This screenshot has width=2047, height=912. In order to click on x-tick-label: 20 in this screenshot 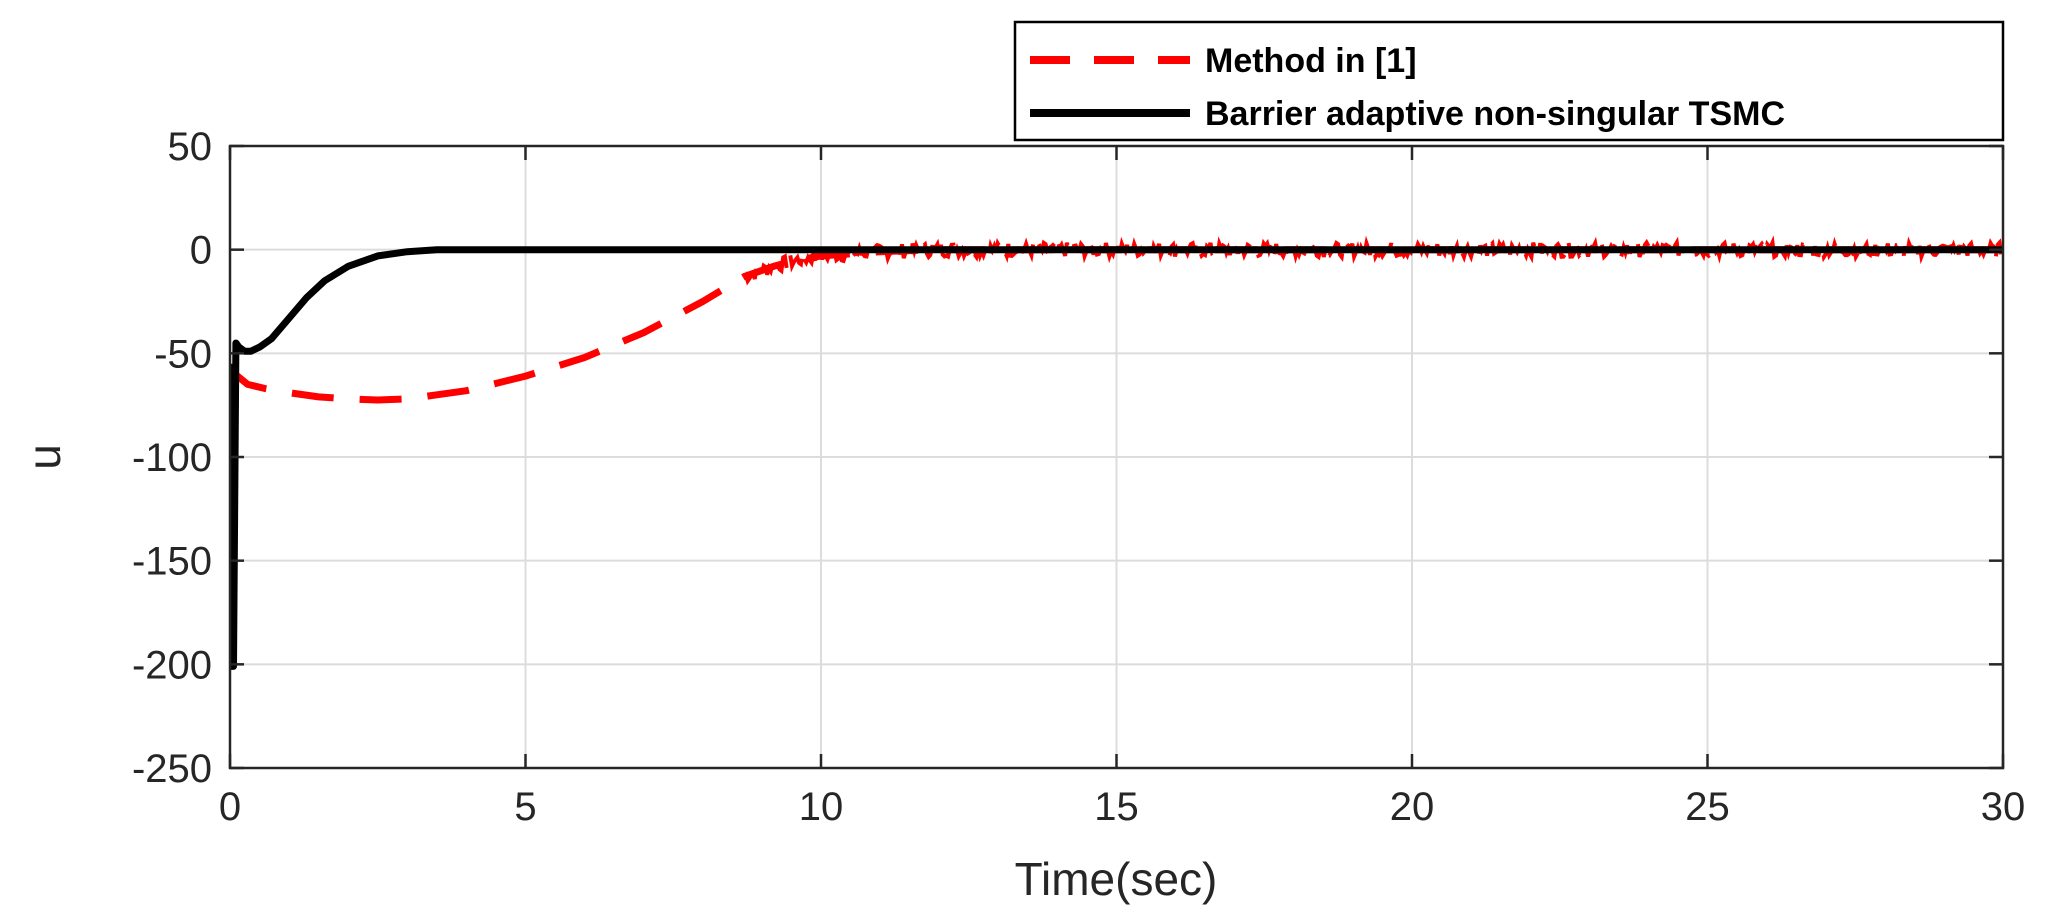, I will do `click(1412, 807)`.